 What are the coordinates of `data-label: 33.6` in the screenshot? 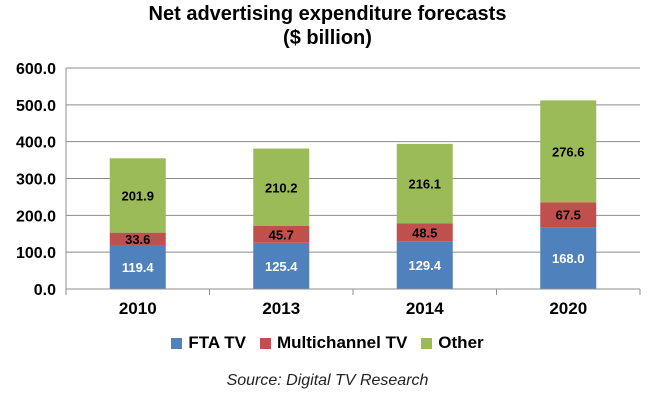 It's located at (137, 239).